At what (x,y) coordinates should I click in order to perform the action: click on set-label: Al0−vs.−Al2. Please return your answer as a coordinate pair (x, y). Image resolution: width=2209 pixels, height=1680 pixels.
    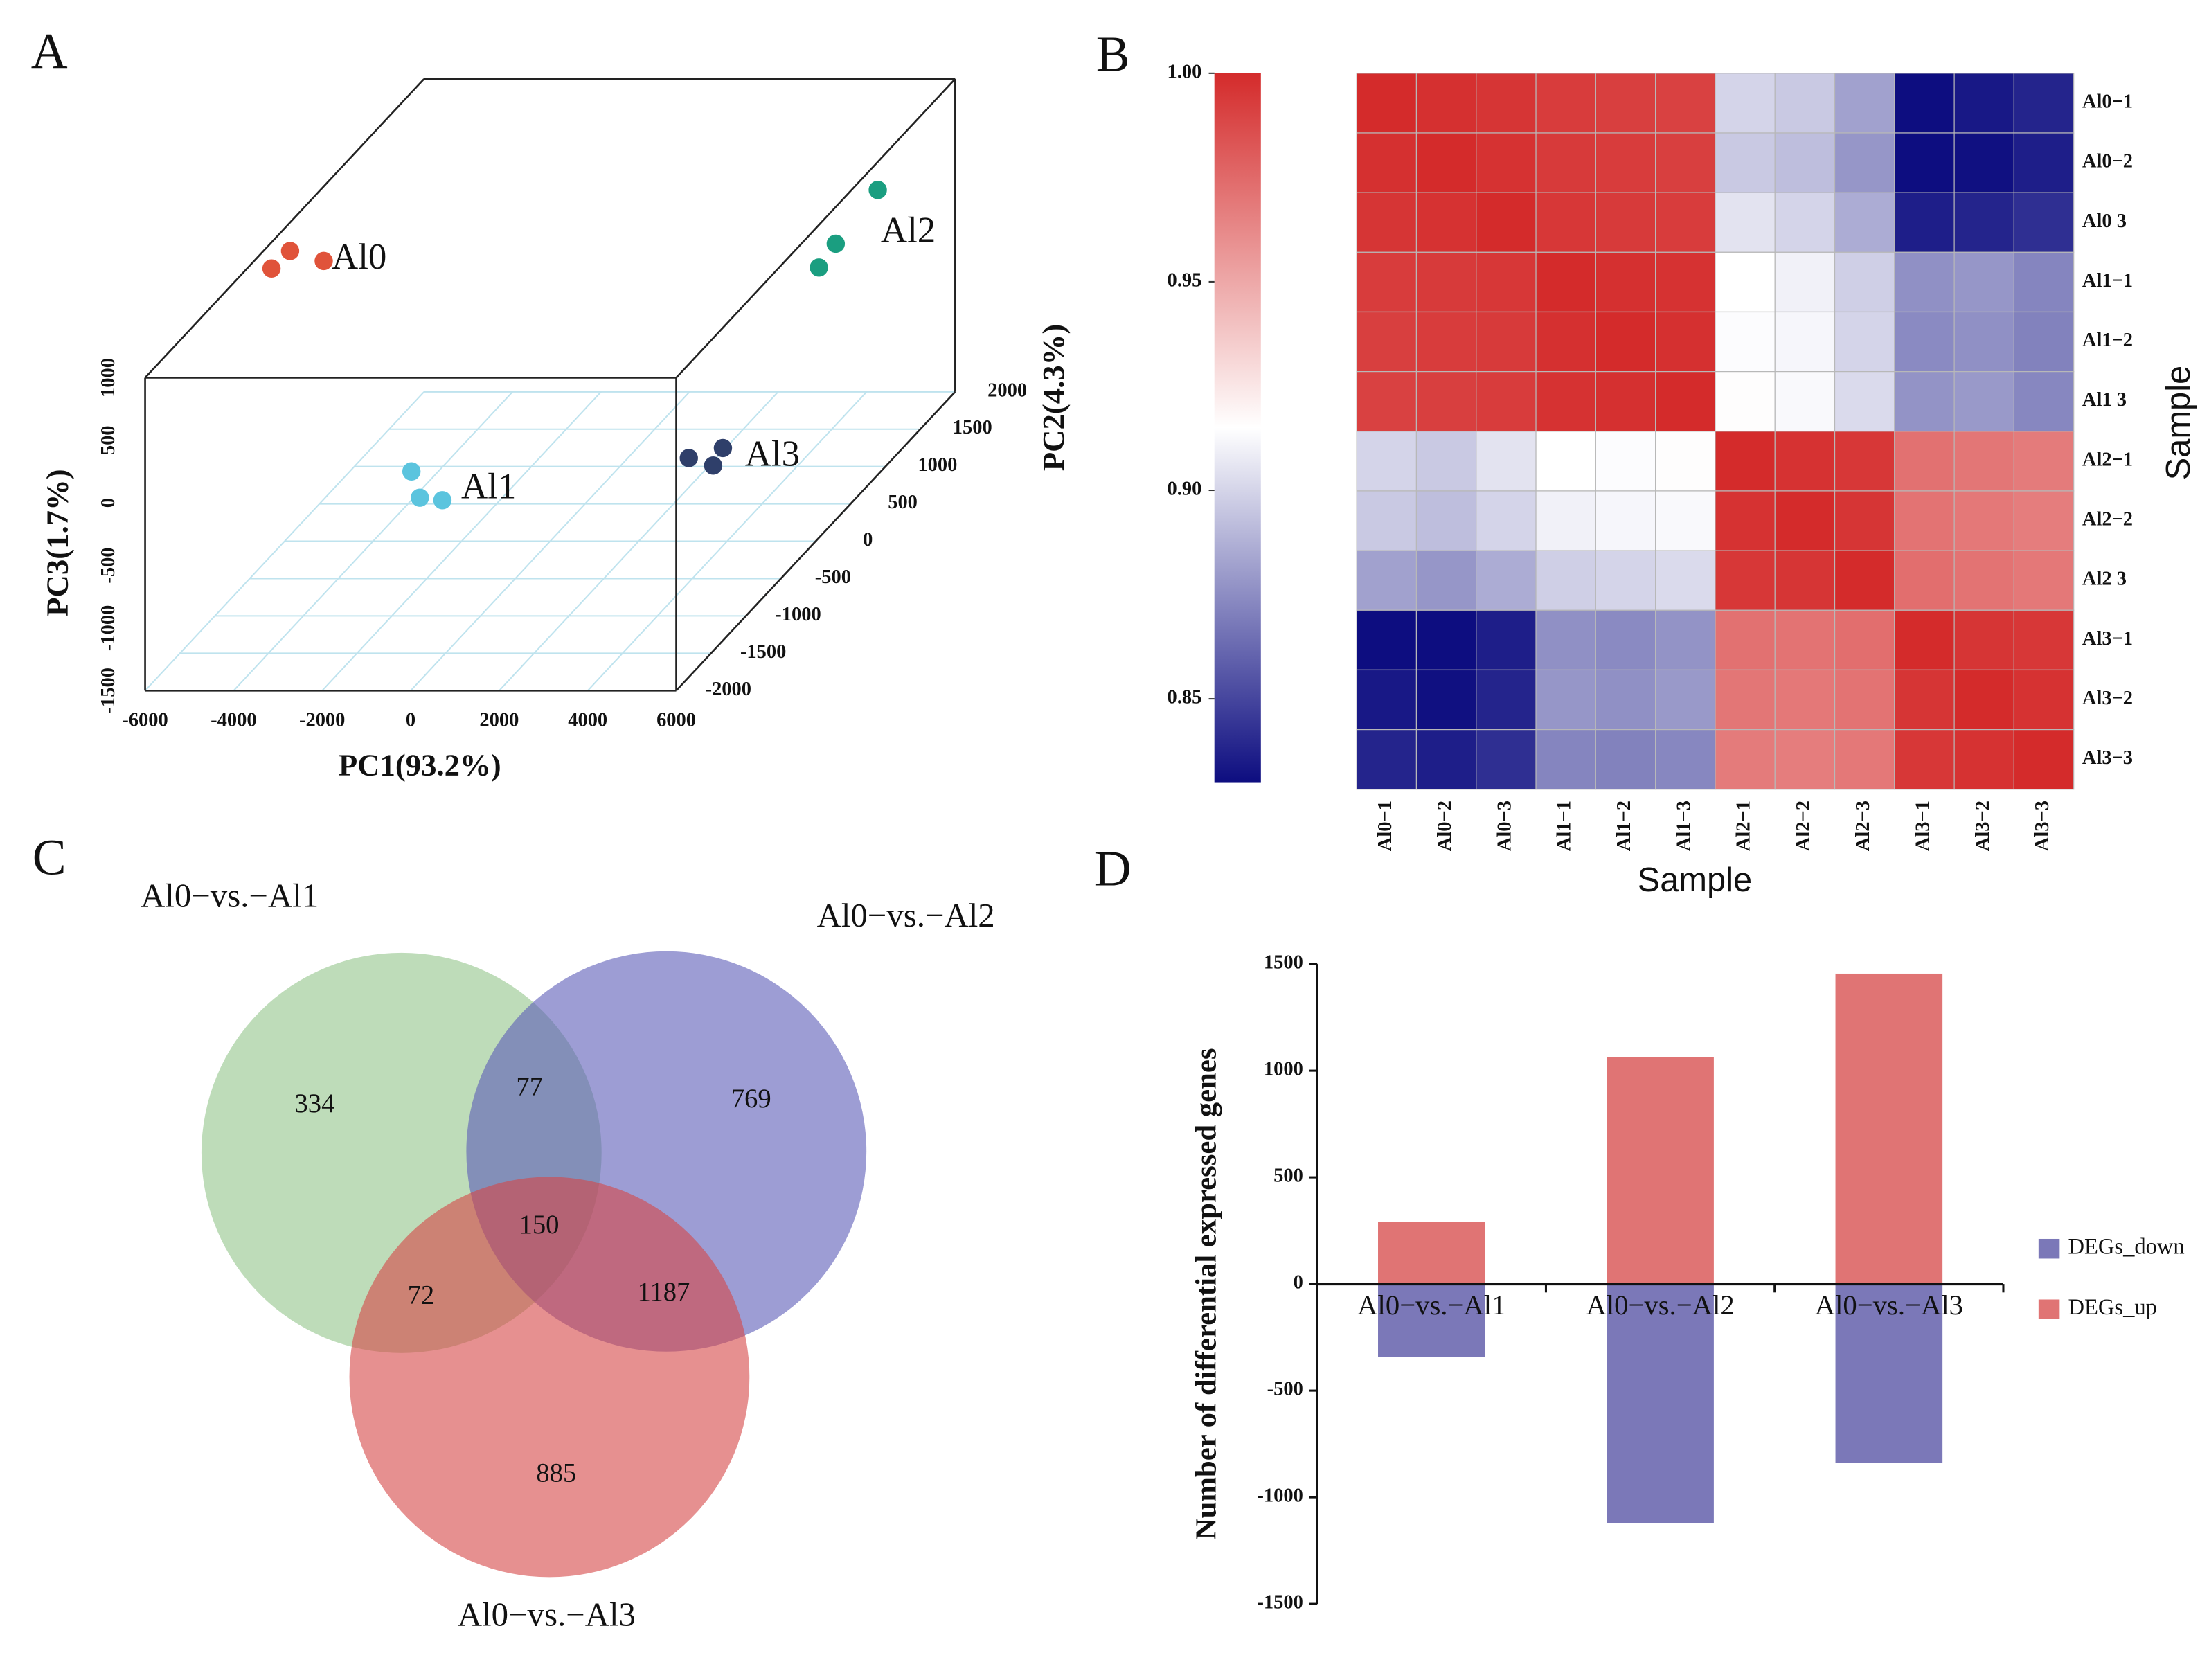
    Looking at the image, I should click on (906, 915).